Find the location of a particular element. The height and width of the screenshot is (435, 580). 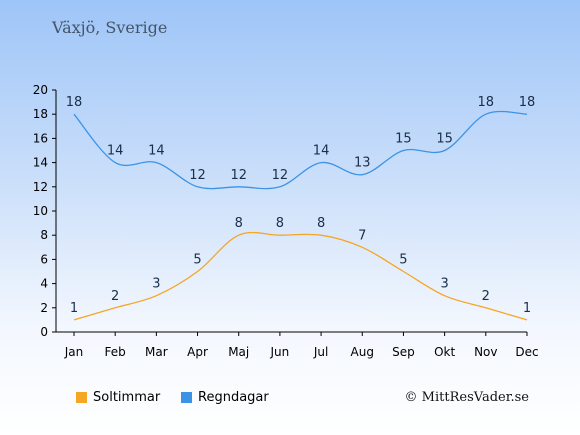

y-tick-label: 4 is located at coordinates (44, 284).